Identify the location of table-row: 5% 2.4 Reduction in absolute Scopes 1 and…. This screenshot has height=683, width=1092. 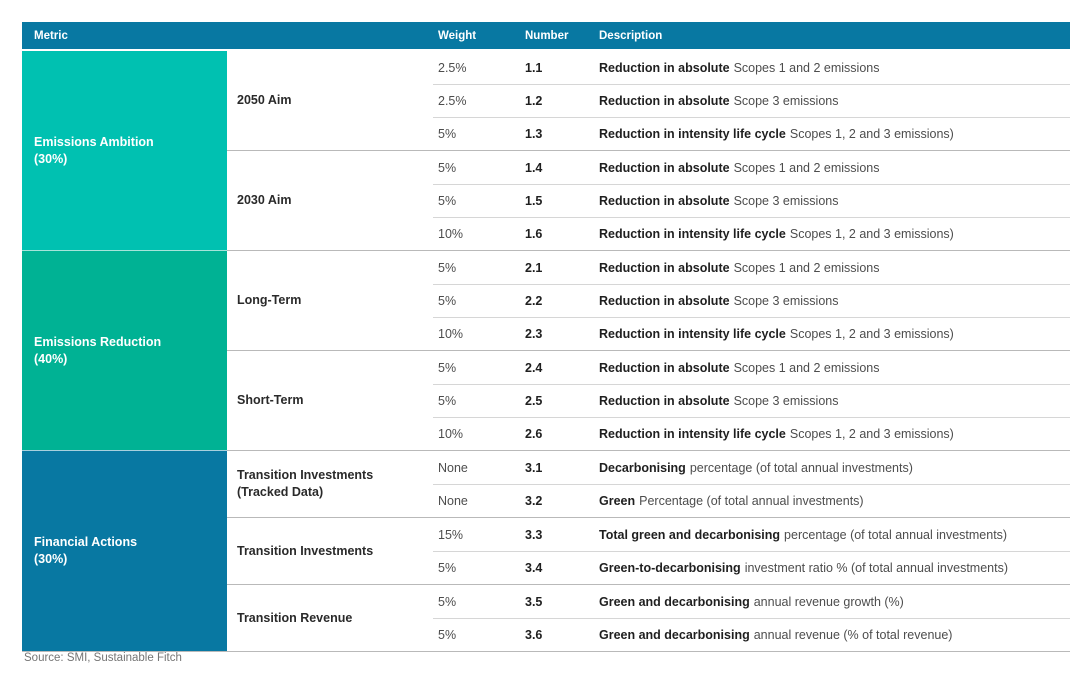
(751, 367).